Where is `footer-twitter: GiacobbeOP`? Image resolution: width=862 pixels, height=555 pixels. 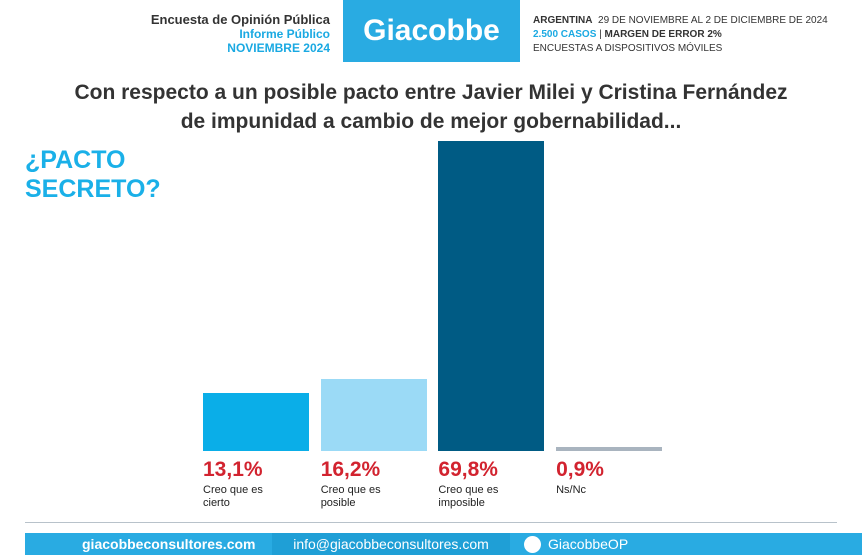
footer-twitter: GiacobbeOP is located at coordinates (588, 544).